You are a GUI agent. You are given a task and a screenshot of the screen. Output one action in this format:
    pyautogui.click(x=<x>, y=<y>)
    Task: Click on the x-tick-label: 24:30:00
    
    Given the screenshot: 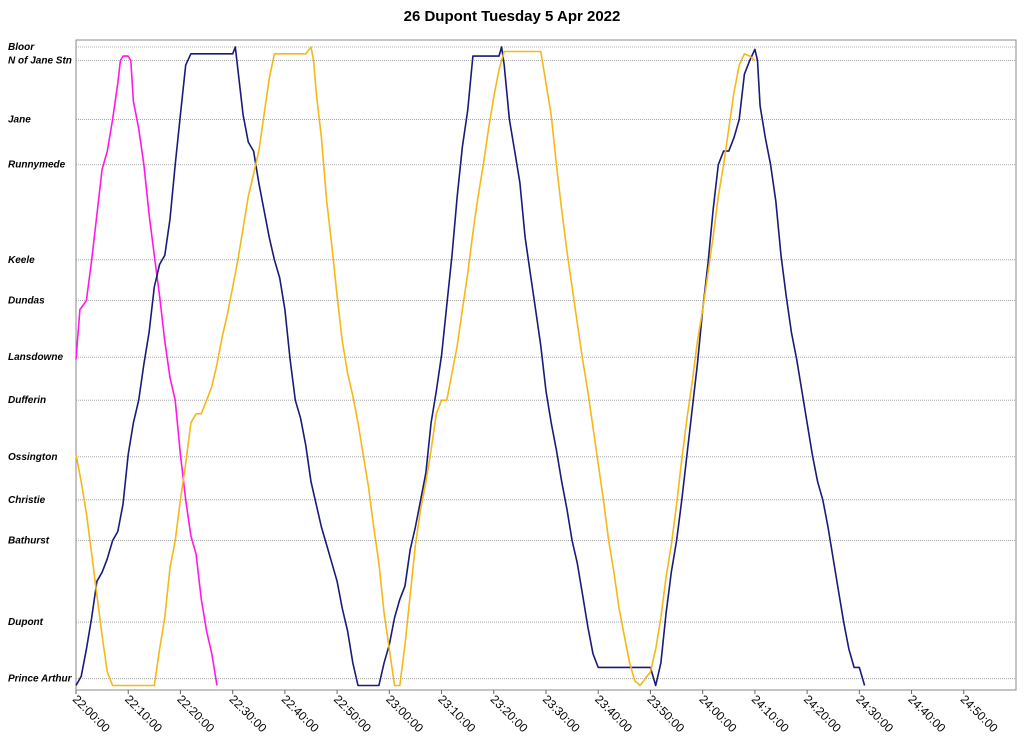 What is the action you would take?
    pyautogui.click(x=874, y=713)
    